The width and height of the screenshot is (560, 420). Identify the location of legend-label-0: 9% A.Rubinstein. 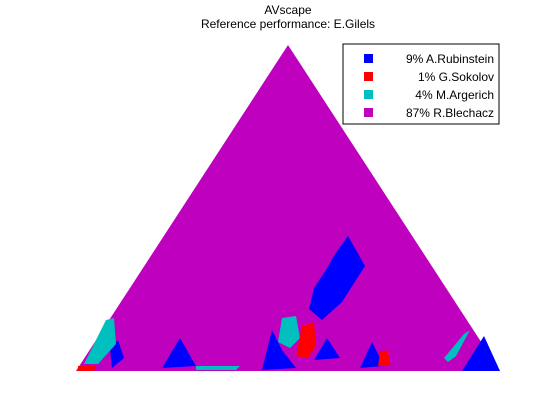
(450, 59).